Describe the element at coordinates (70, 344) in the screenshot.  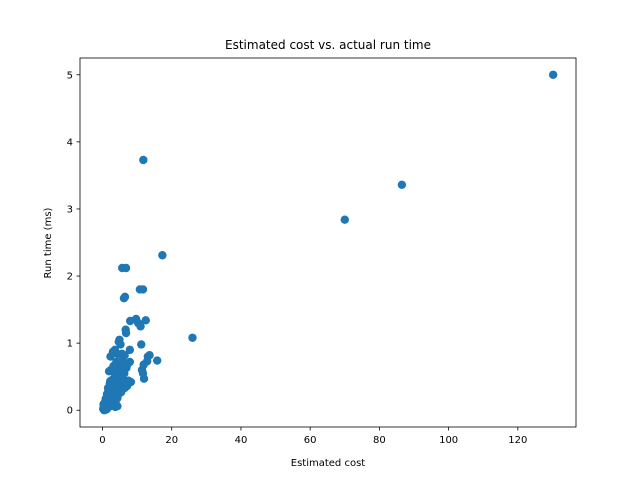
I see `y-tick-label: 1` at that location.